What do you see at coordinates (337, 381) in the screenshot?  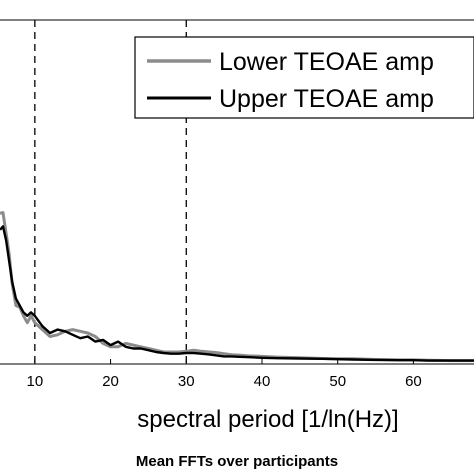 I see `x-tick-label: 50` at bounding box center [337, 381].